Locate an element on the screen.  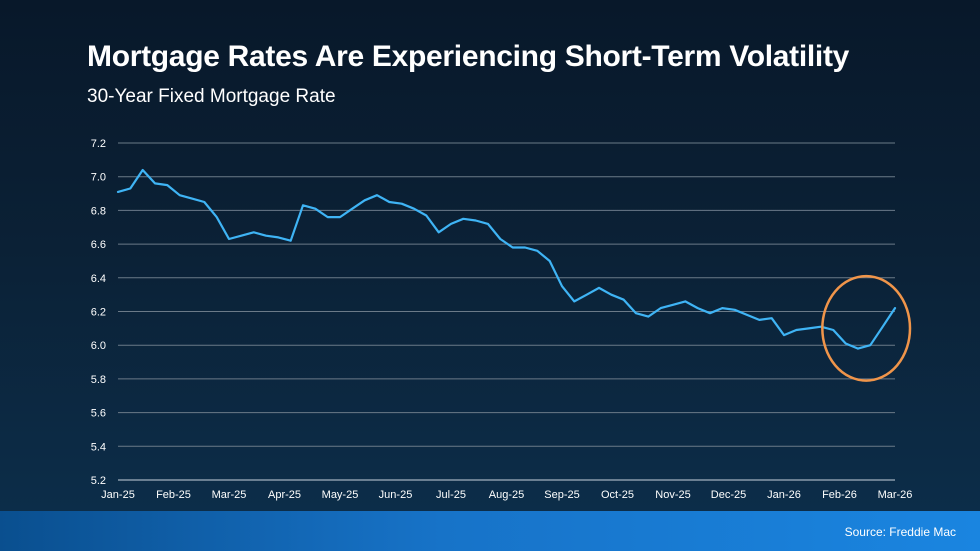
highlight-ellipse is located at coordinates (866, 328).